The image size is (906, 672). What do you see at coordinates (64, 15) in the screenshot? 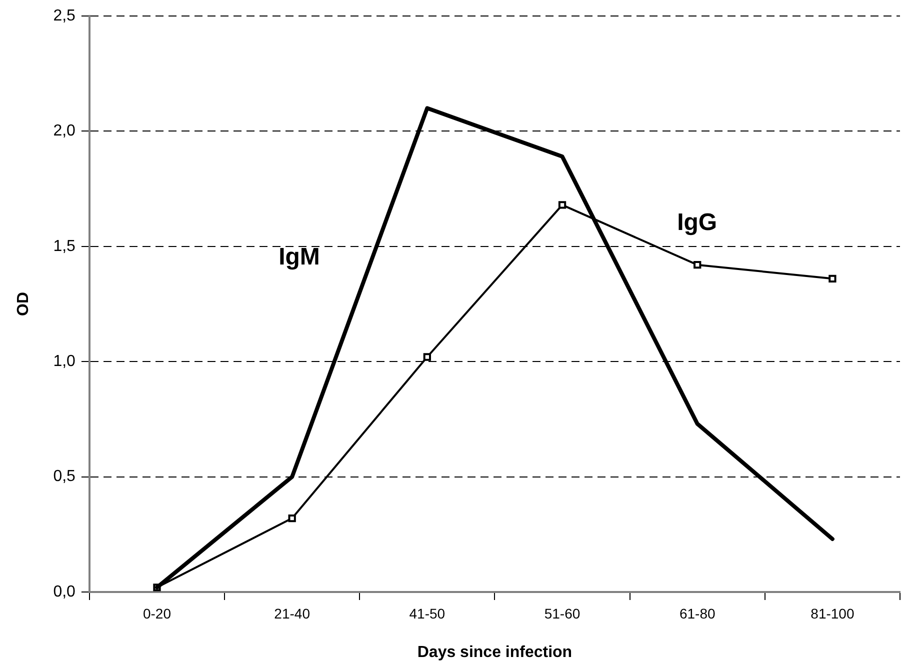
I see `y-tick-label: 2,5` at bounding box center [64, 15].